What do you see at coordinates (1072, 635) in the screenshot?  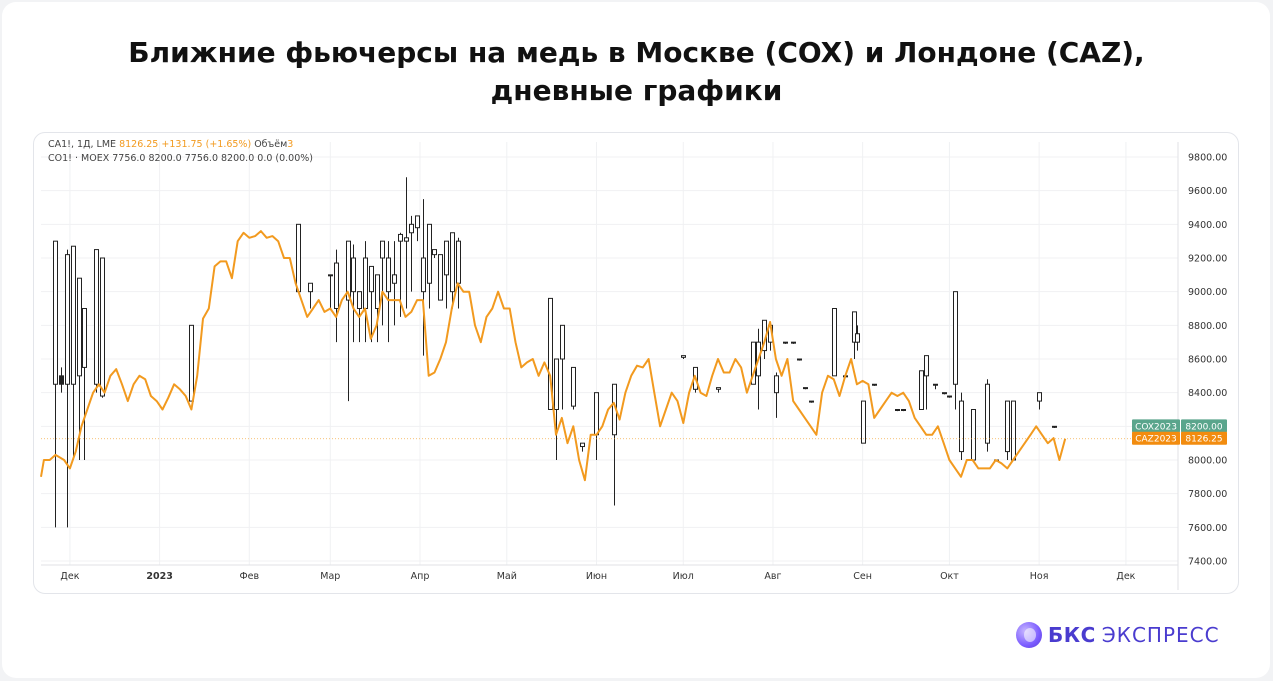 I see `logo-brand: БКС` at bounding box center [1072, 635].